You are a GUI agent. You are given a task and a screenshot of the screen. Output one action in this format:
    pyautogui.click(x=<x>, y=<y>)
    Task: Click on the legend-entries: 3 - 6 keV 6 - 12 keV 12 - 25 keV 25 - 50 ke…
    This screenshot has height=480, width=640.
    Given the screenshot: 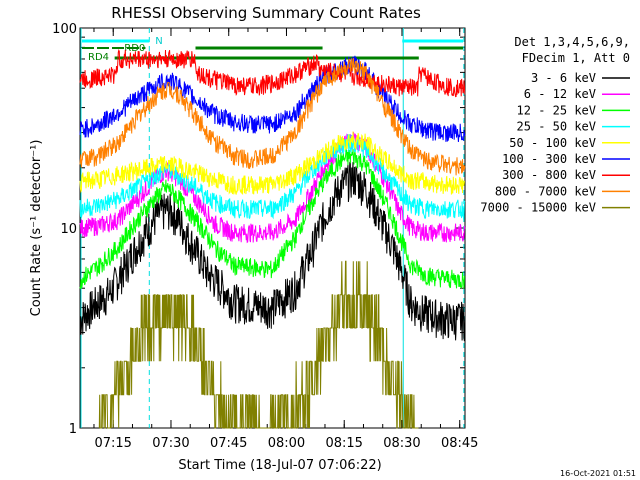 What is the action you would take?
    pyautogui.click(x=555, y=143)
    